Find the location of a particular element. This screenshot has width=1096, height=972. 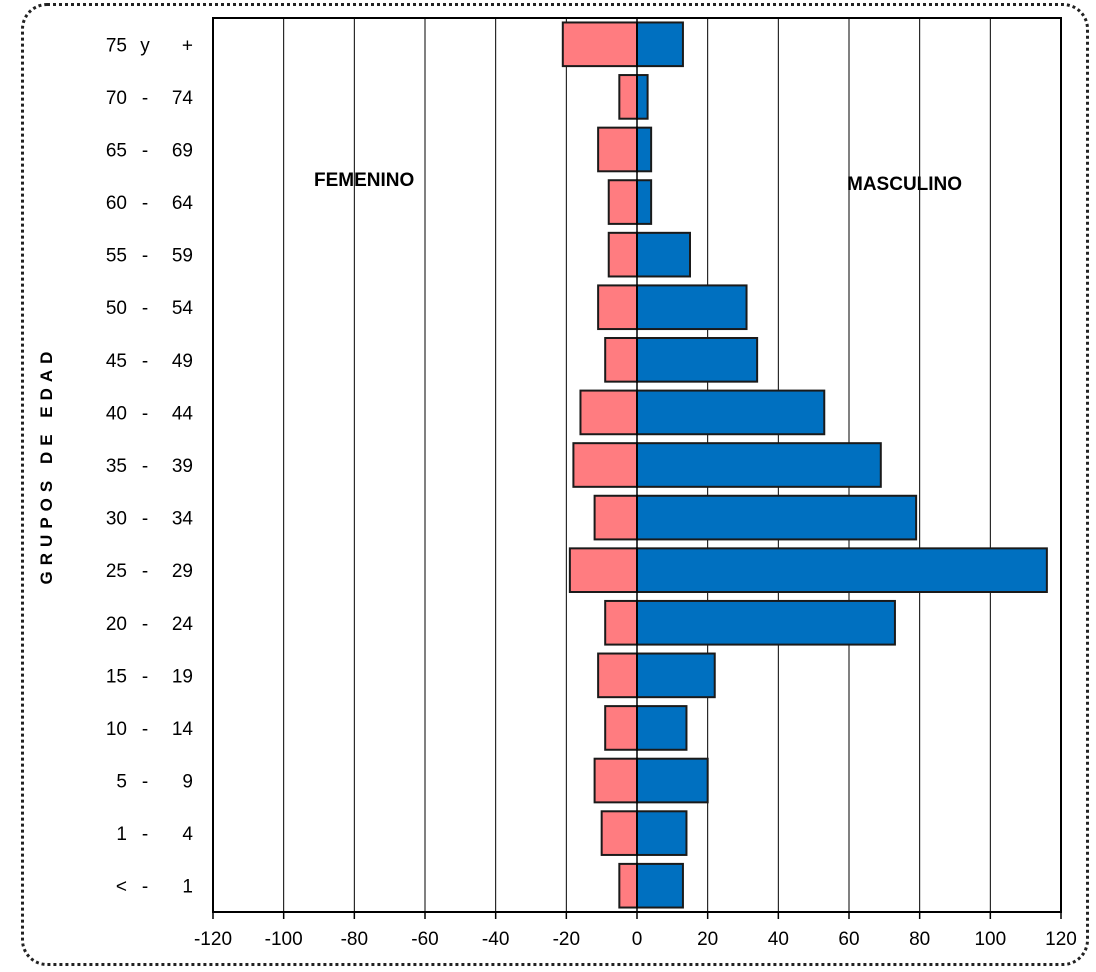

category-label: < is located at coordinates (121, 887).